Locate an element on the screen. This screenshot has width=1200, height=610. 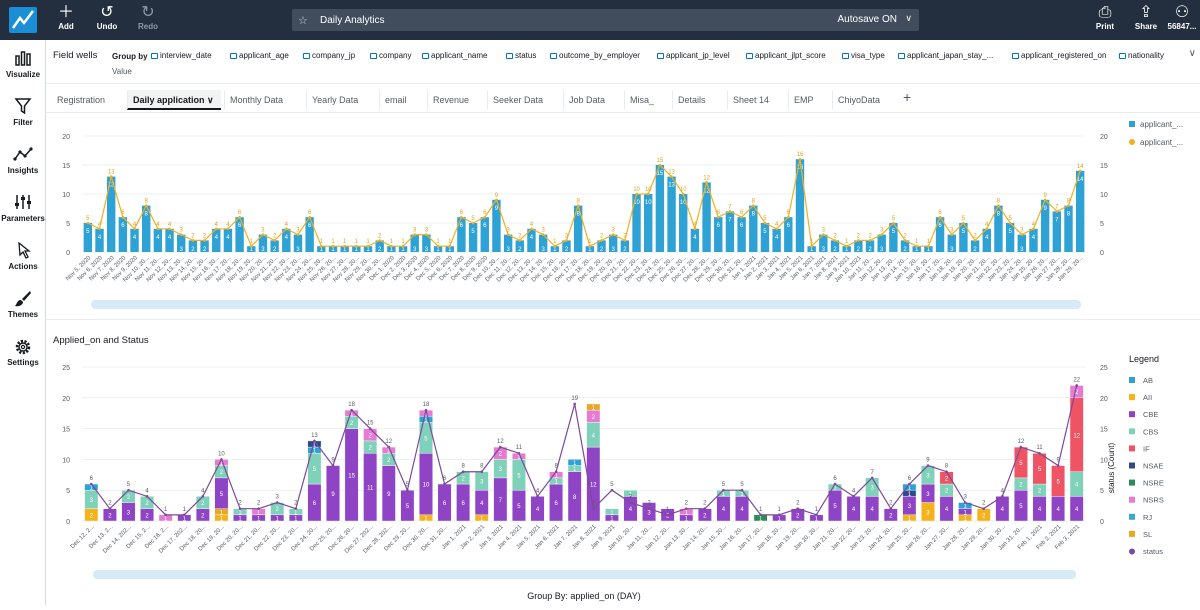
tab-misa: Misa_ is located at coordinates (639, 100).